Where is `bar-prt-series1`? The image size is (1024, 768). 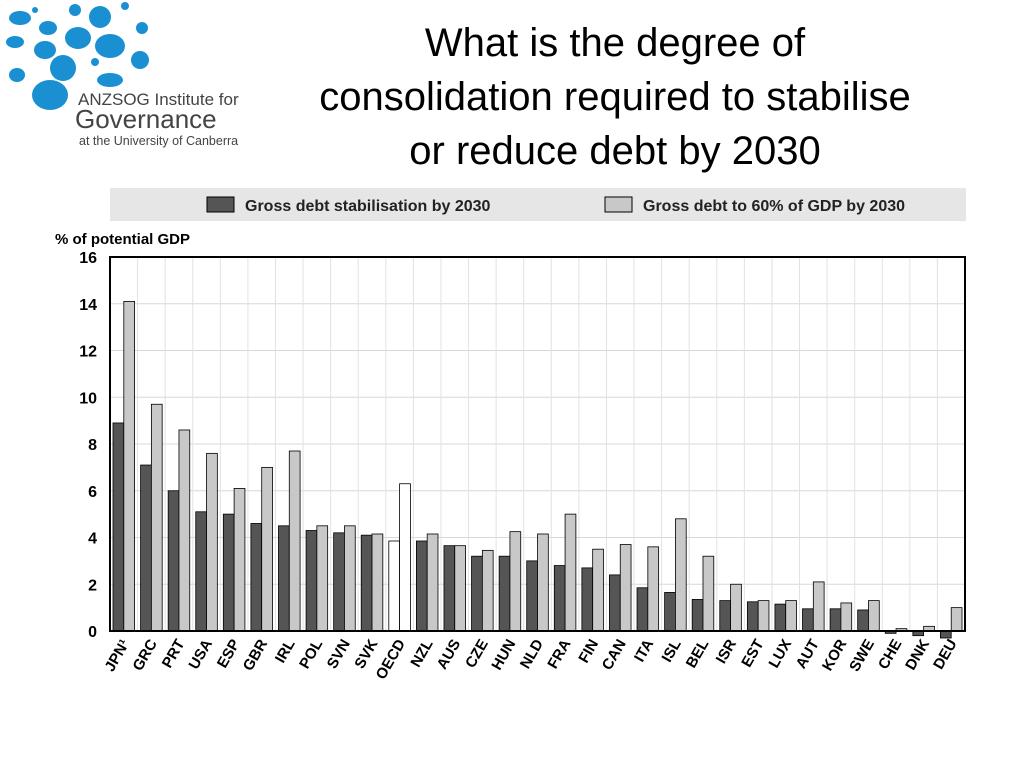 bar-prt-series1 is located at coordinates (173, 561).